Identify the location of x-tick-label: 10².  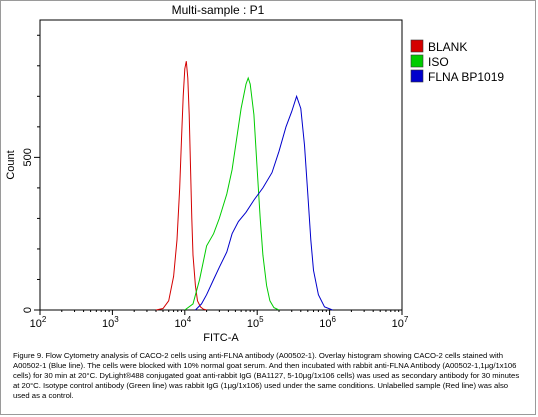
(38, 322).